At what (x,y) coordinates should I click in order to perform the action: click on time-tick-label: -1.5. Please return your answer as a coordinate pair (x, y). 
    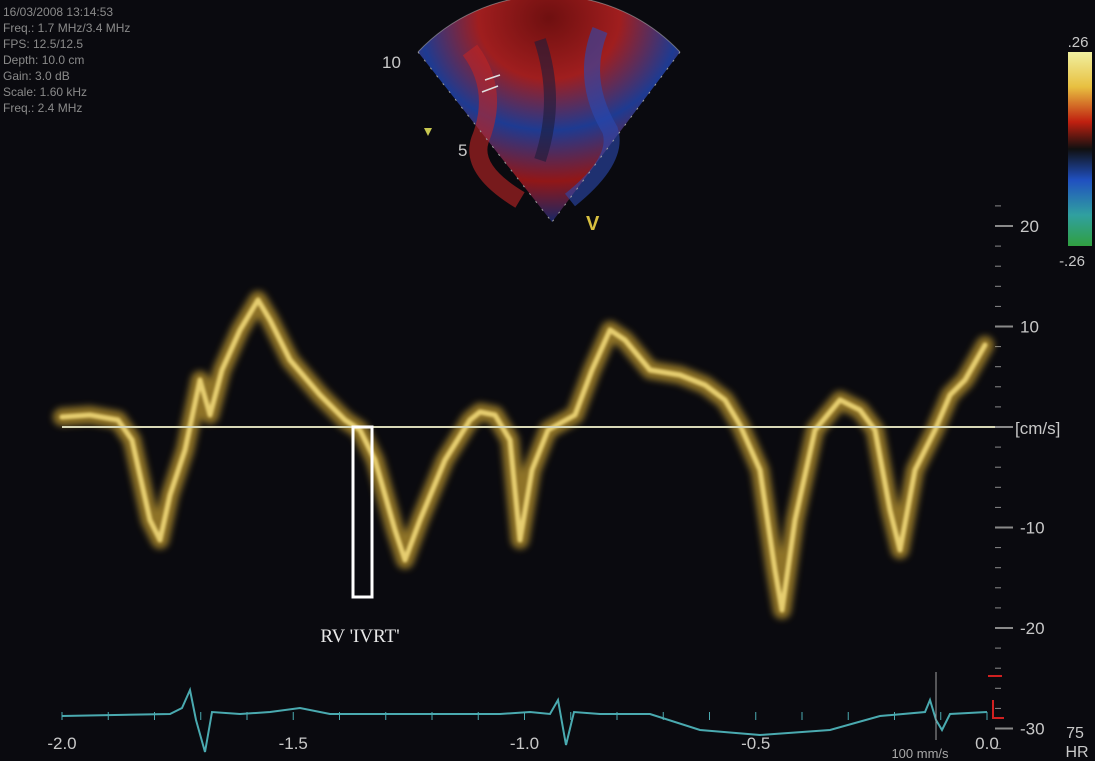
    Looking at the image, I should click on (293, 743).